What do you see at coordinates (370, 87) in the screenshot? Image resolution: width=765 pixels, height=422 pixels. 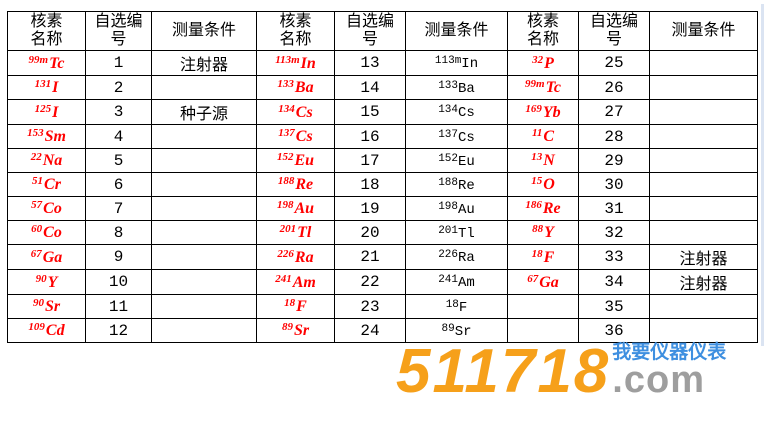 I see `selection-number-cell: 14` at bounding box center [370, 87].